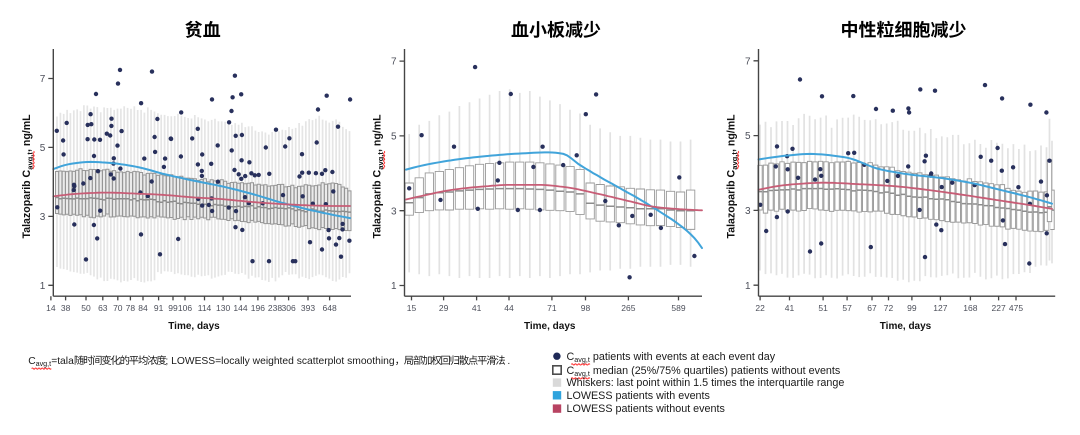 Image resolution: width=1080 pixels, height=435 pixels. What do you see at coordinates (823, 308) in the screenshot?
I see `svg-text: 51` at bounding box center [823, 308].